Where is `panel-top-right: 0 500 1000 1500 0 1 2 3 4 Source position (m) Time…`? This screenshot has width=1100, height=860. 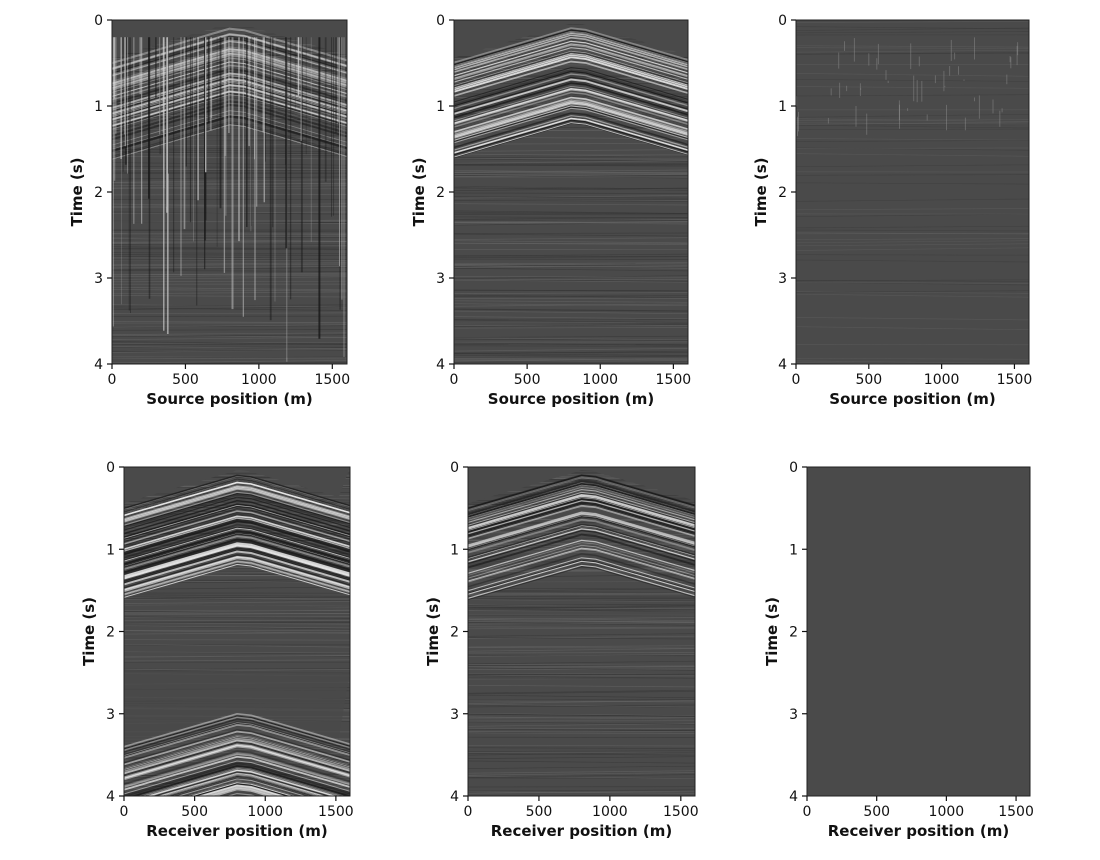
panel-top-right: 0 500 1000 1500 0 1 2 3 4 Source position (m) Time… is located at coordinates (889, 216).